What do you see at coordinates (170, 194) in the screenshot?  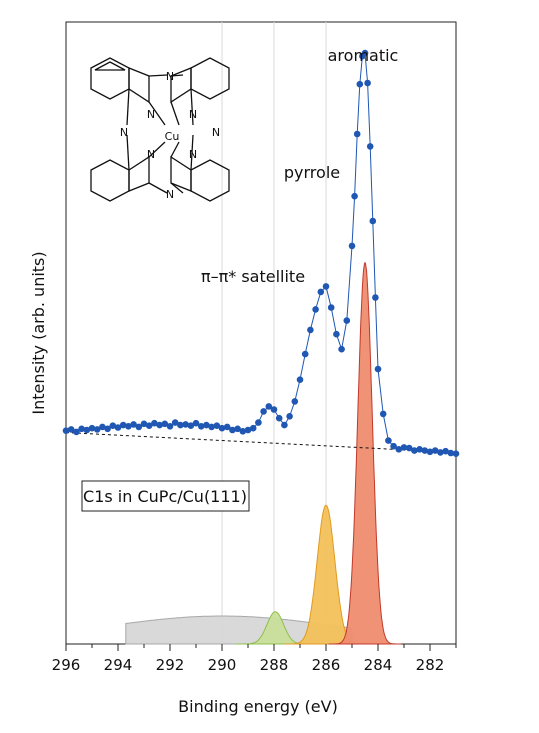 I see `mol-n-bottom: N` at bounding box center [170, 194].